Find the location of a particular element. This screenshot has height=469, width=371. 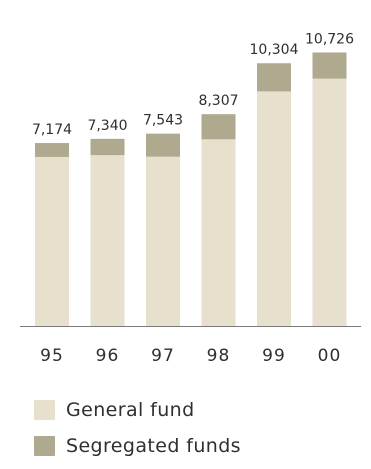

x-tick-label-96: 96 is located at coordinates (108, 356).